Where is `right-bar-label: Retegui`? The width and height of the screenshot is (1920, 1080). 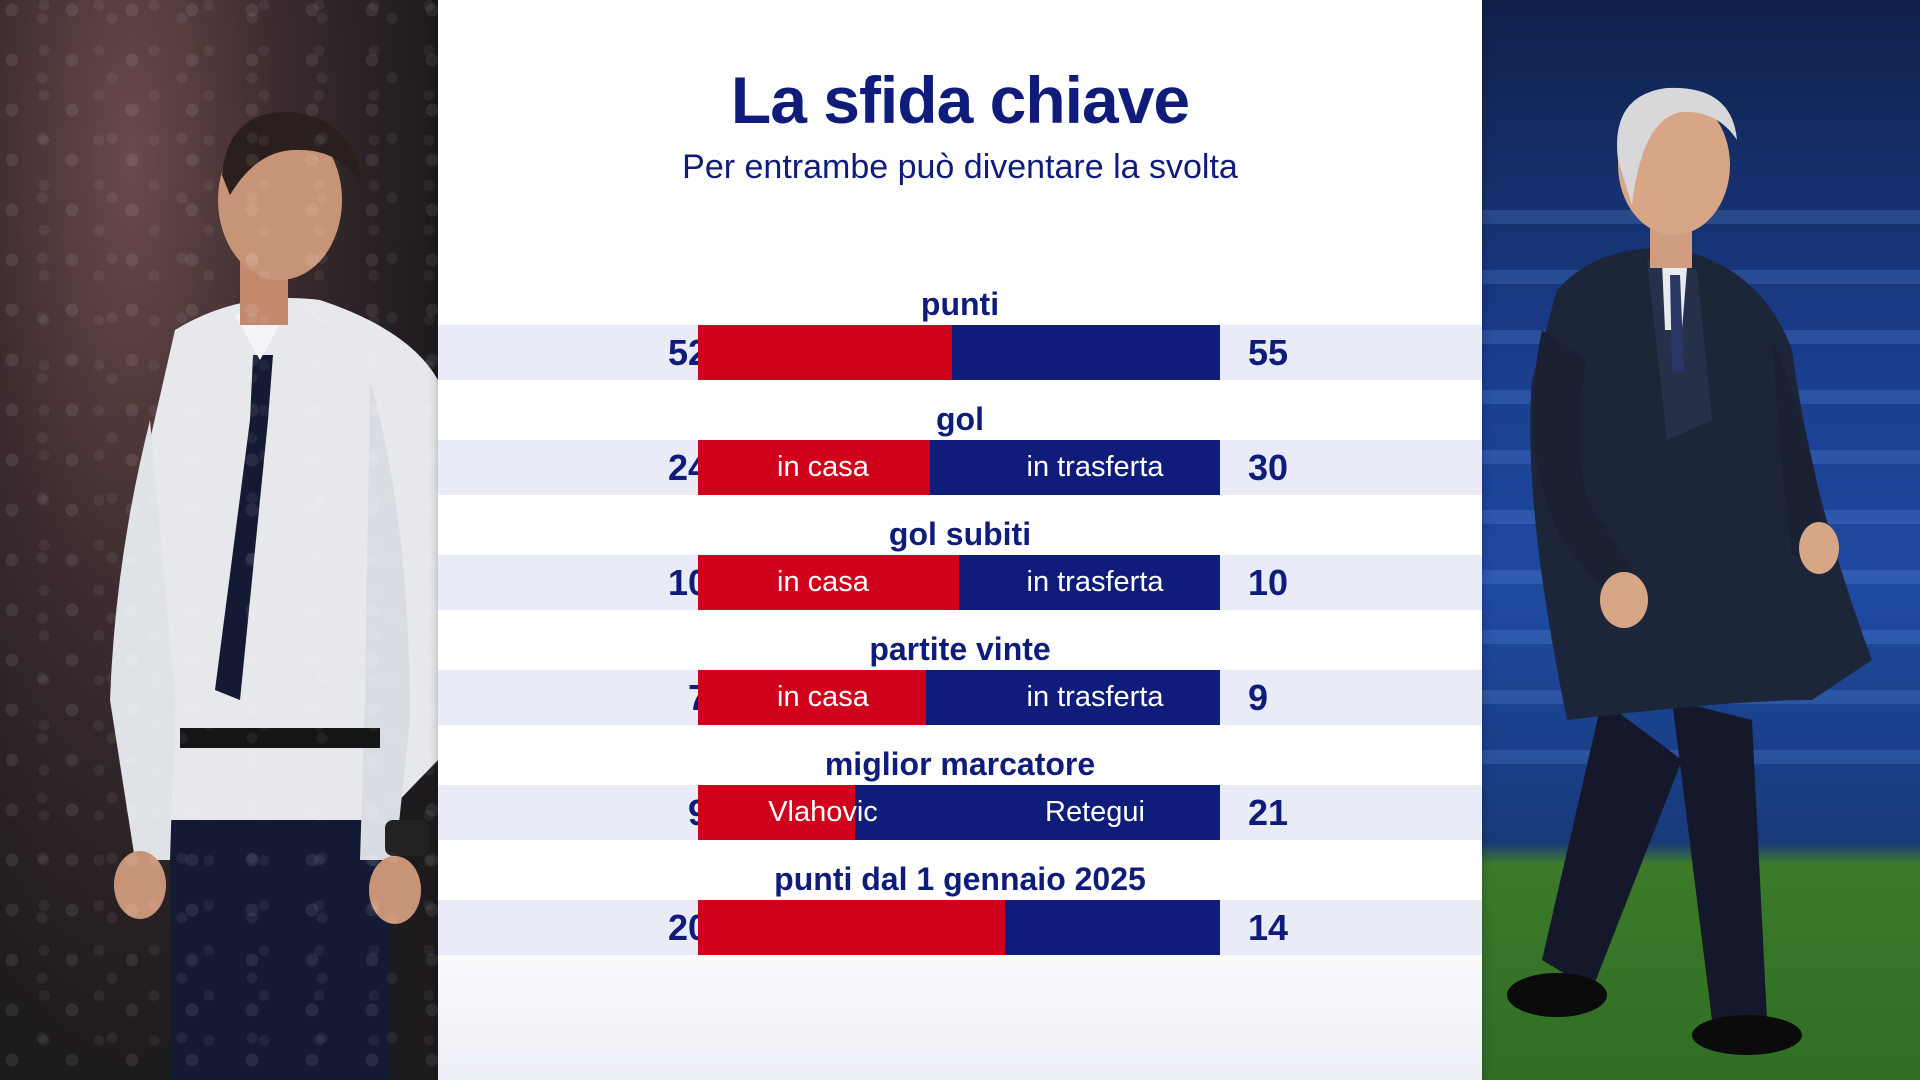
right-bar-label: Retegui is located at coordinates (1095, 812).